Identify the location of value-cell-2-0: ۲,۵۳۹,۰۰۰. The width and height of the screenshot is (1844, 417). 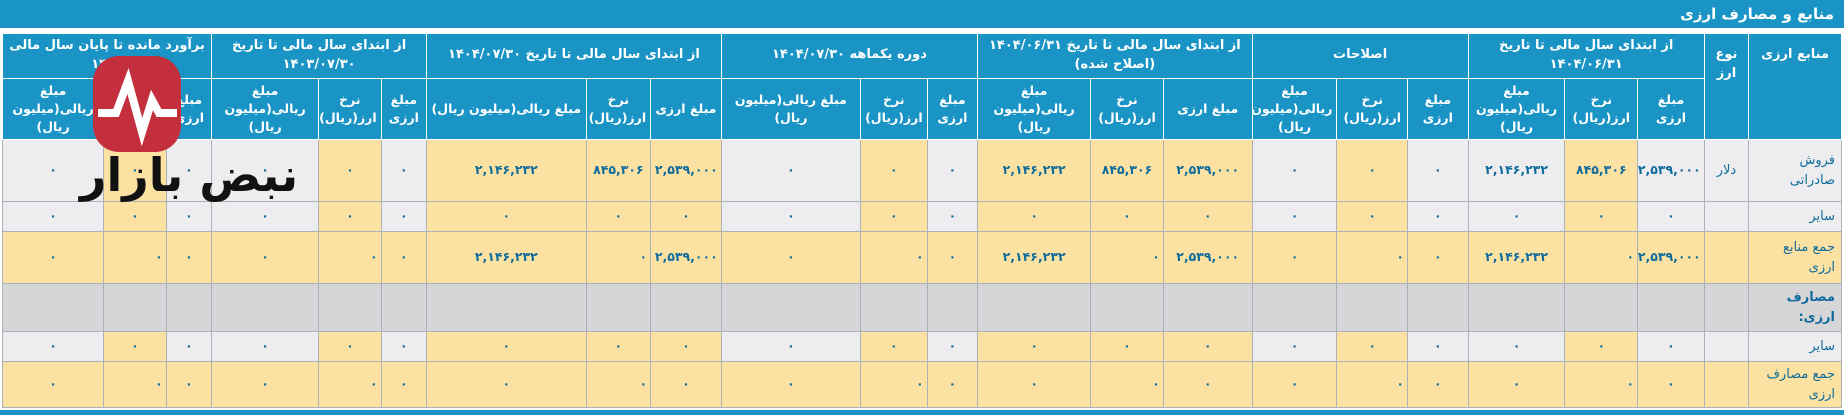
(1207, 171).